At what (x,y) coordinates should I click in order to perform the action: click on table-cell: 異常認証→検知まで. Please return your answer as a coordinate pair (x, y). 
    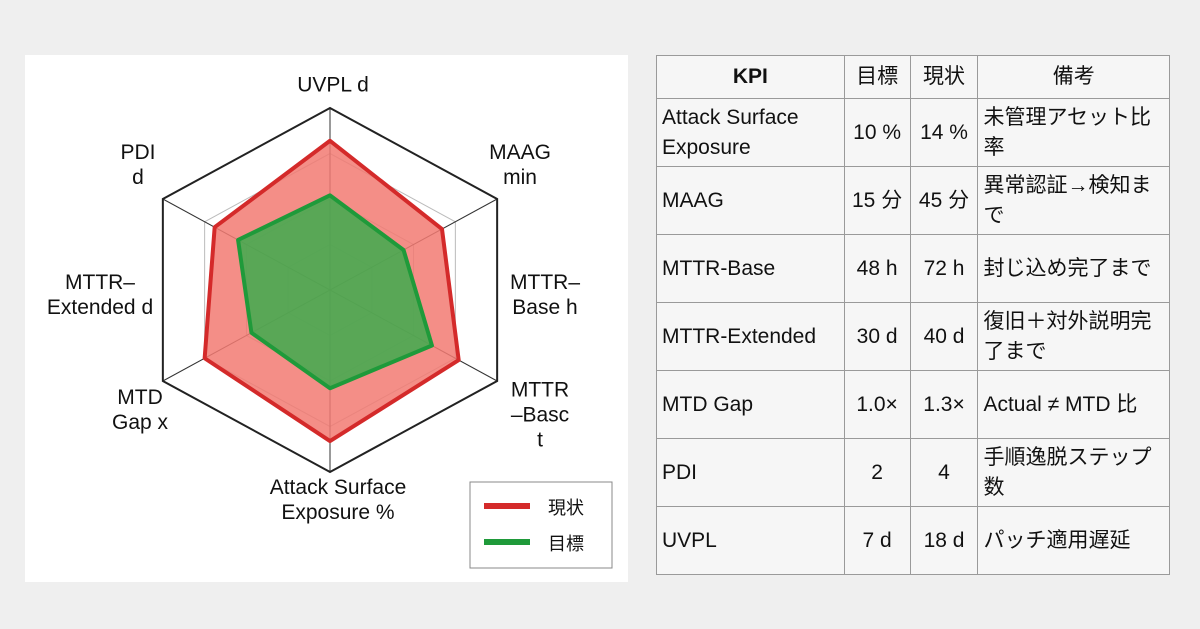
    Looking at the image, I should click on (1073, 200).